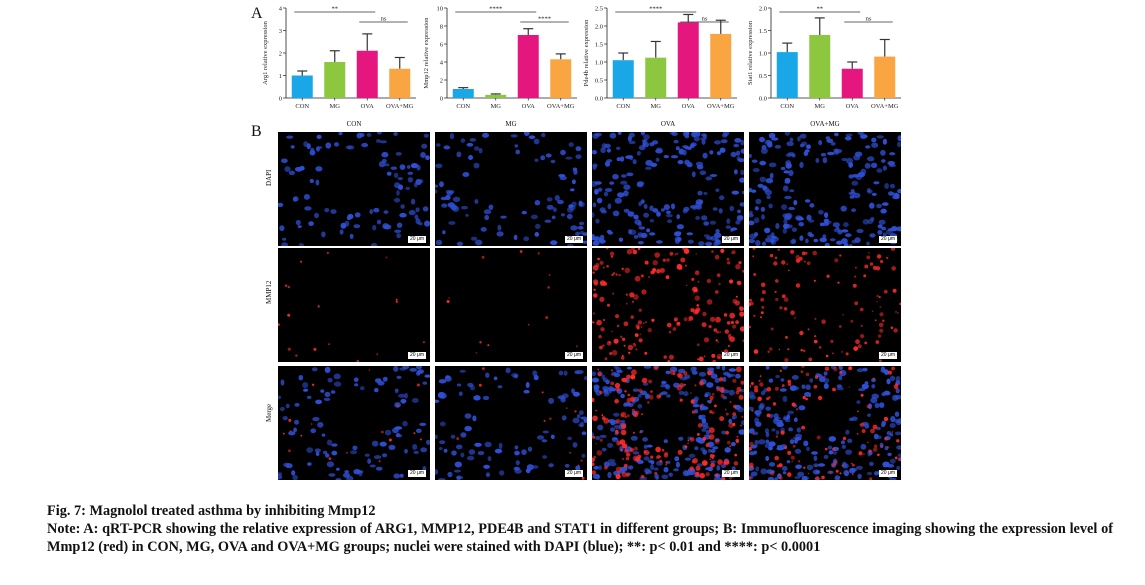 This screenshot has height=585, width=1145. What do you see at coordinates (825, 423) in the screenshot?
I see `if-image-merge-ova-mg: 20 μm` at bounding box center [825, 423].